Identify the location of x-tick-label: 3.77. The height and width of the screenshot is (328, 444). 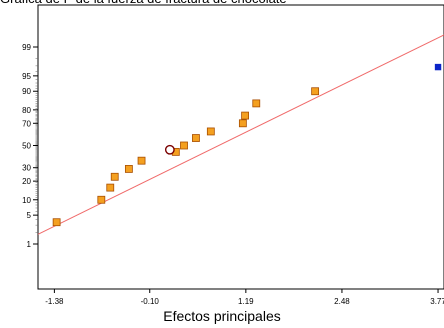
(437, 301).